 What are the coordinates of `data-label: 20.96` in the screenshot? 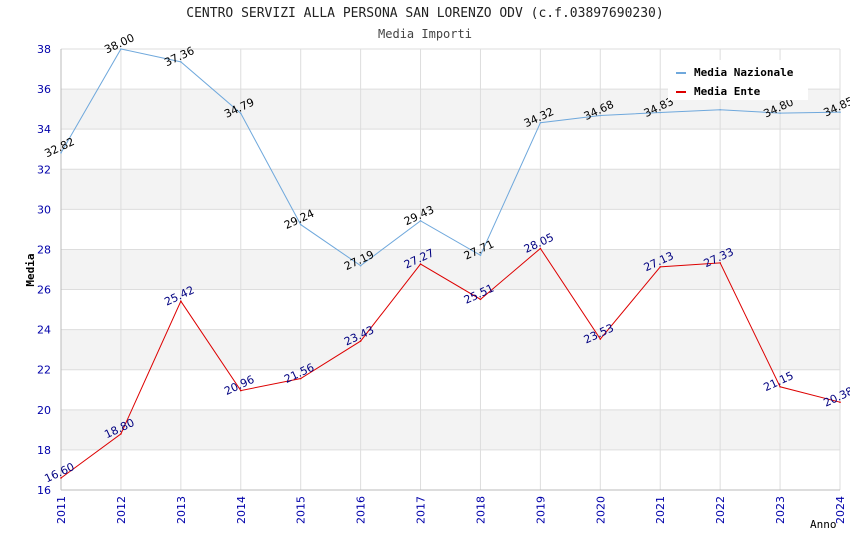 It's located at (239, 385).